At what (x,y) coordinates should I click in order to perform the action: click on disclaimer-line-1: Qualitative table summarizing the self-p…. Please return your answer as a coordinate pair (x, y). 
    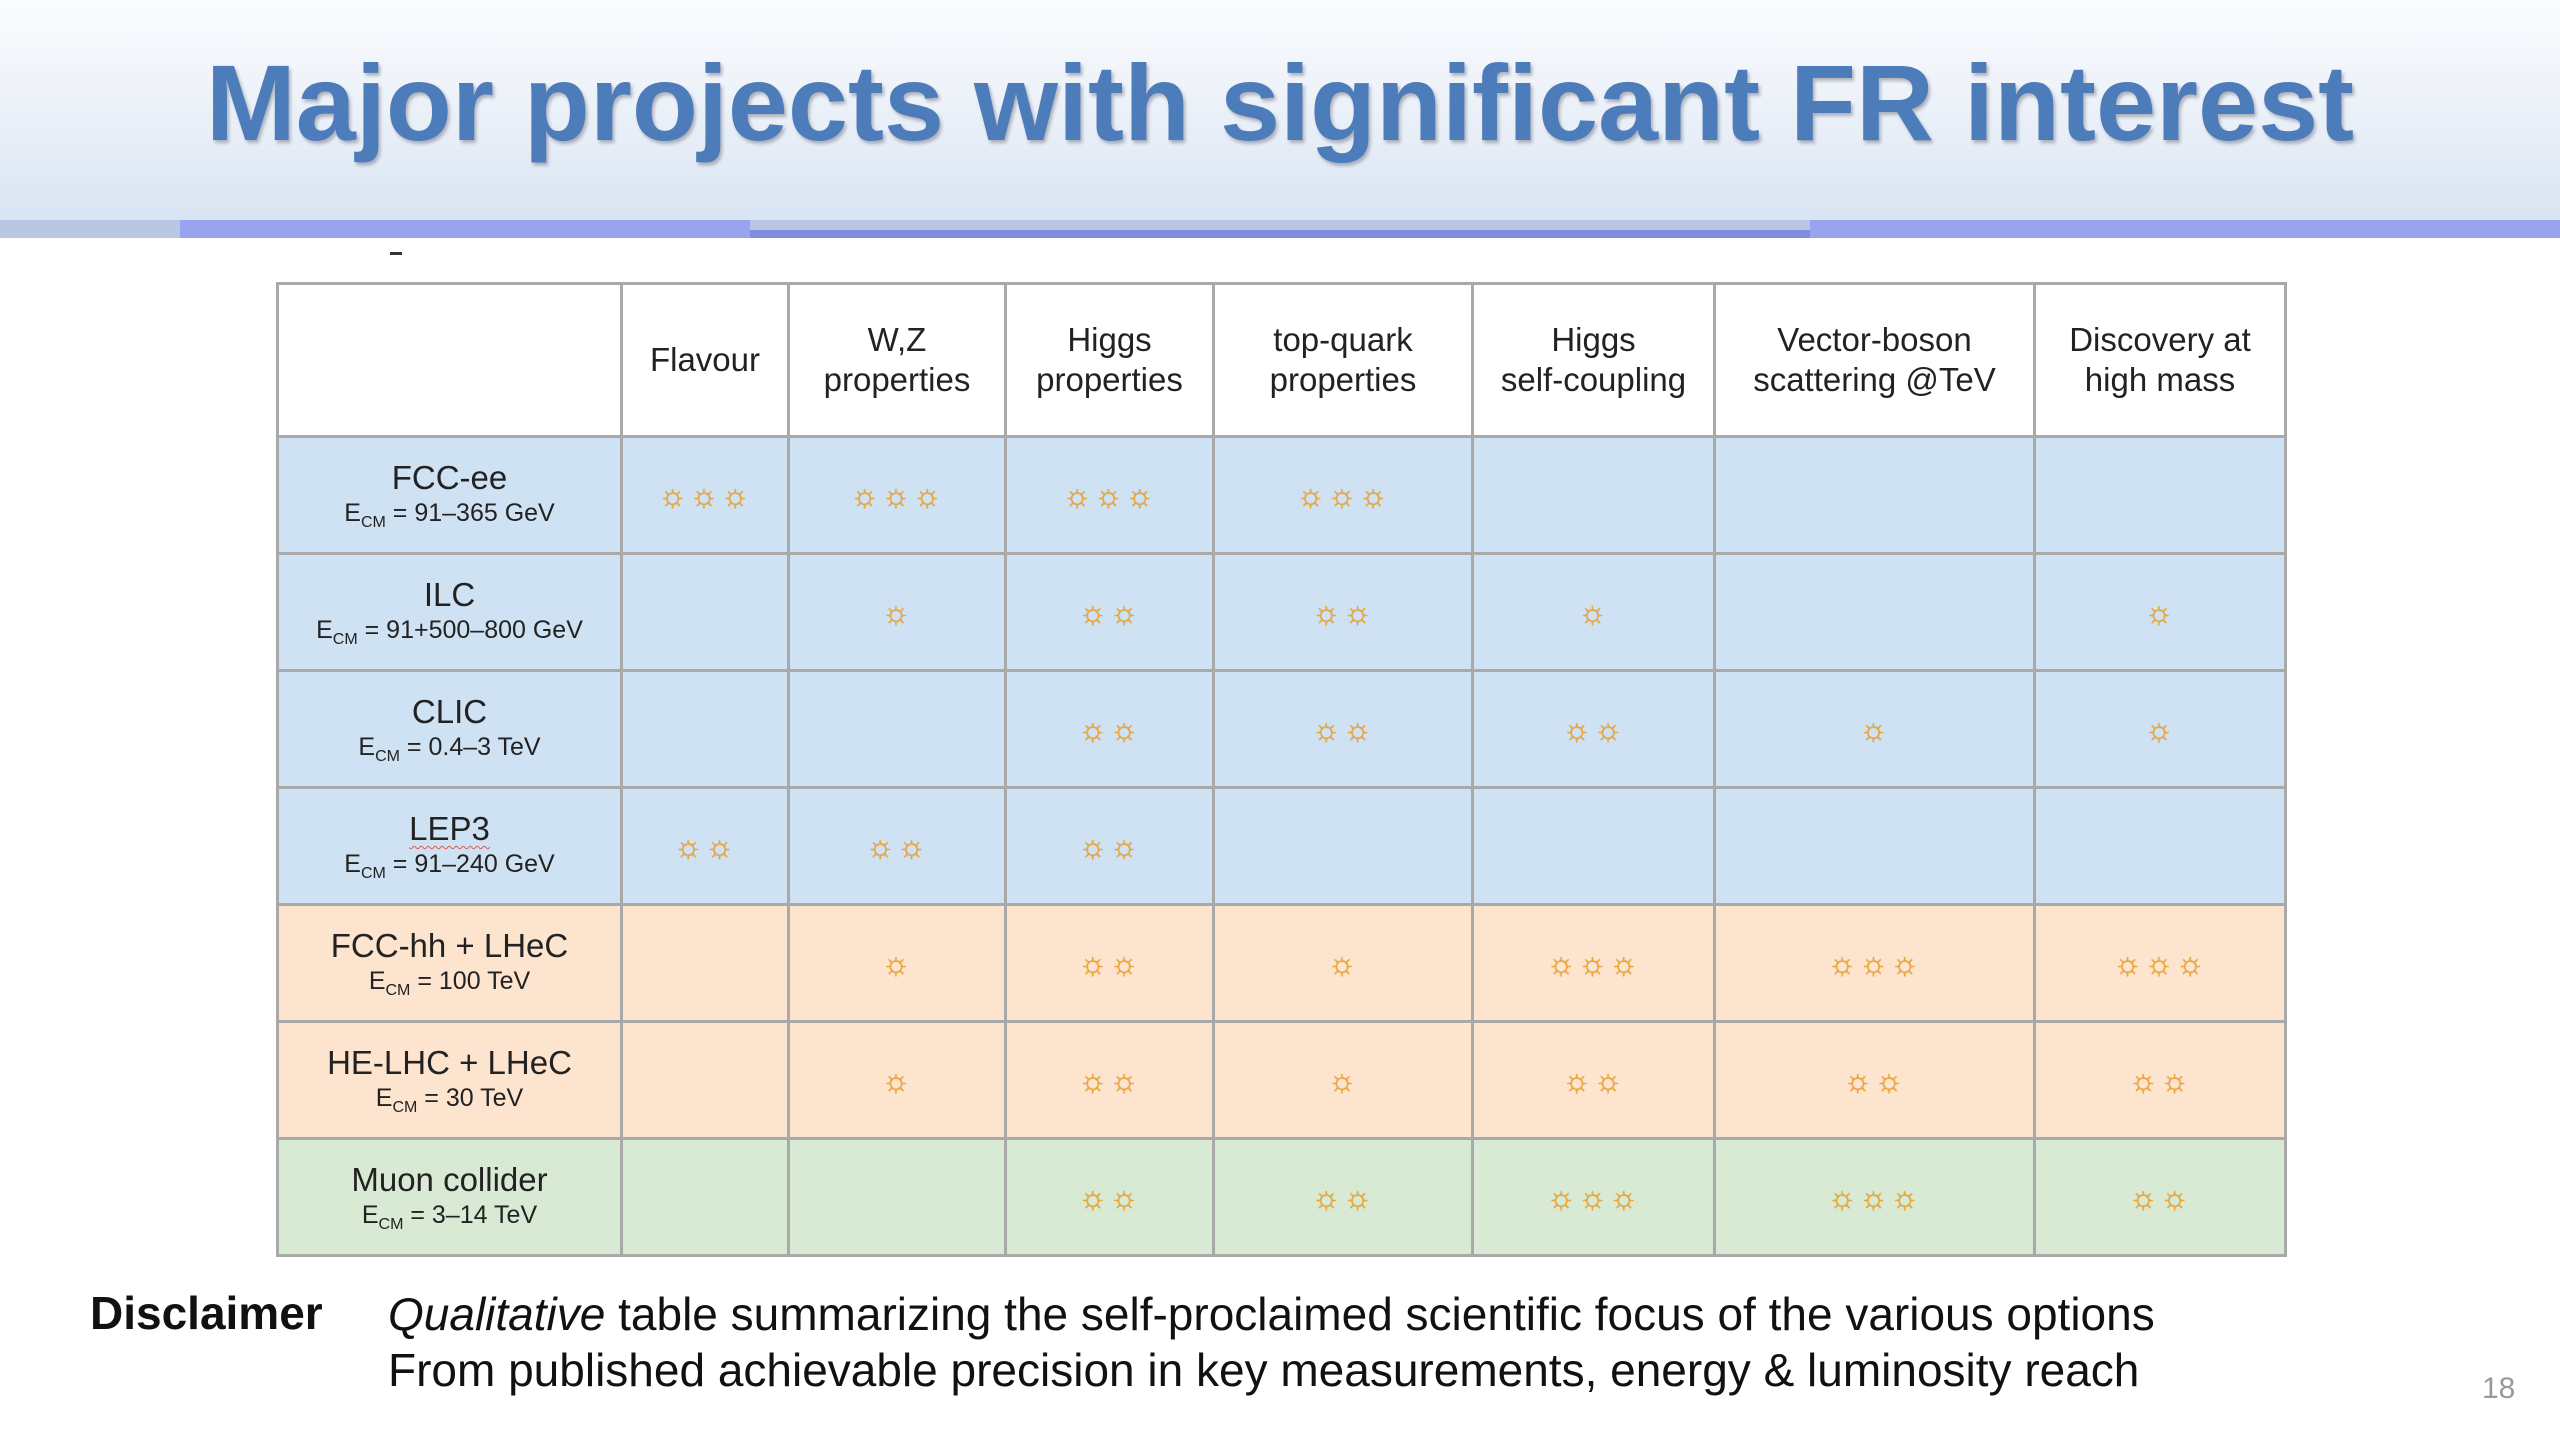
    Looking at the image, I should click on (1271, 1314).